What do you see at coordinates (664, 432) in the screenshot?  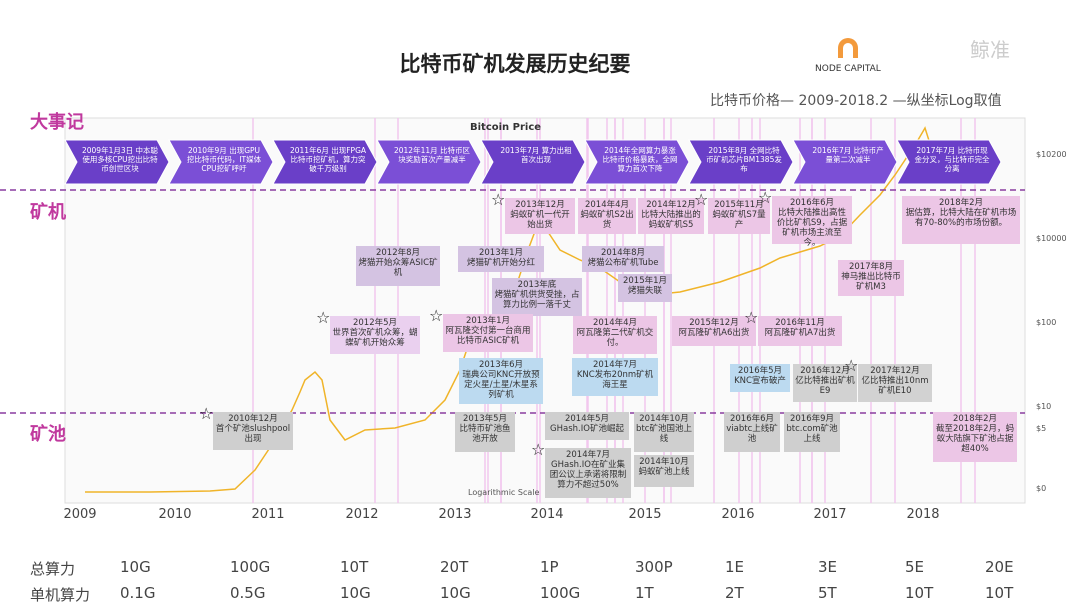 I see `event-box: 2014年10月 btc矿池国池上线` at bounding box center [664, 432].